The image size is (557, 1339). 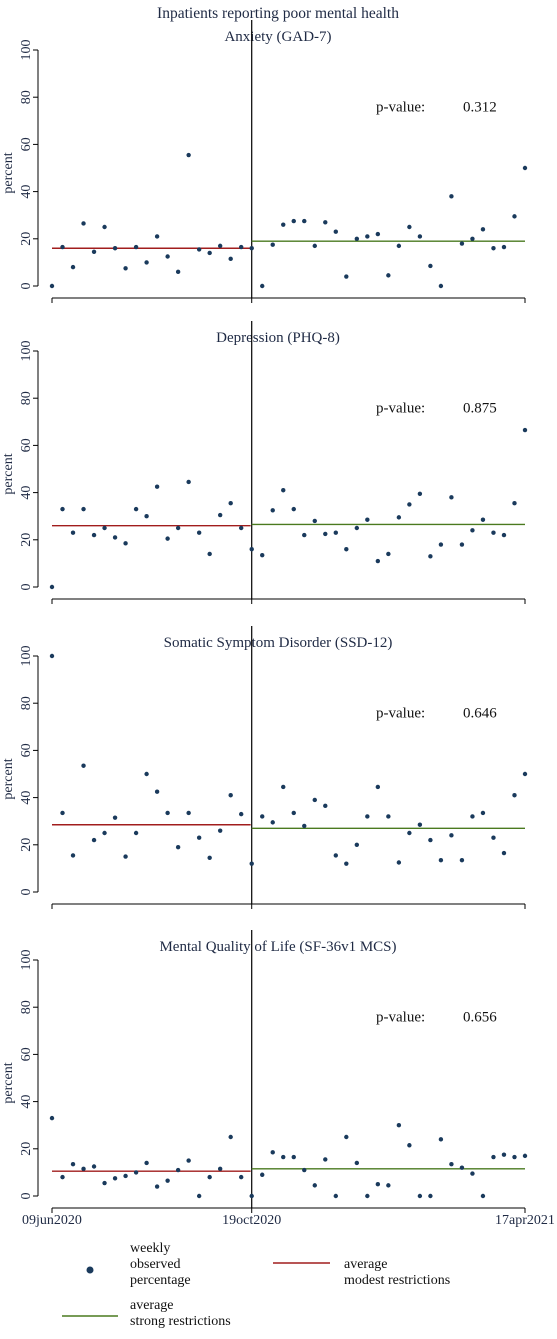 What do you see at coordinates (480, 107) in the screenshot?
I see `p-value: 0.312` at bounding box center [480, 107].